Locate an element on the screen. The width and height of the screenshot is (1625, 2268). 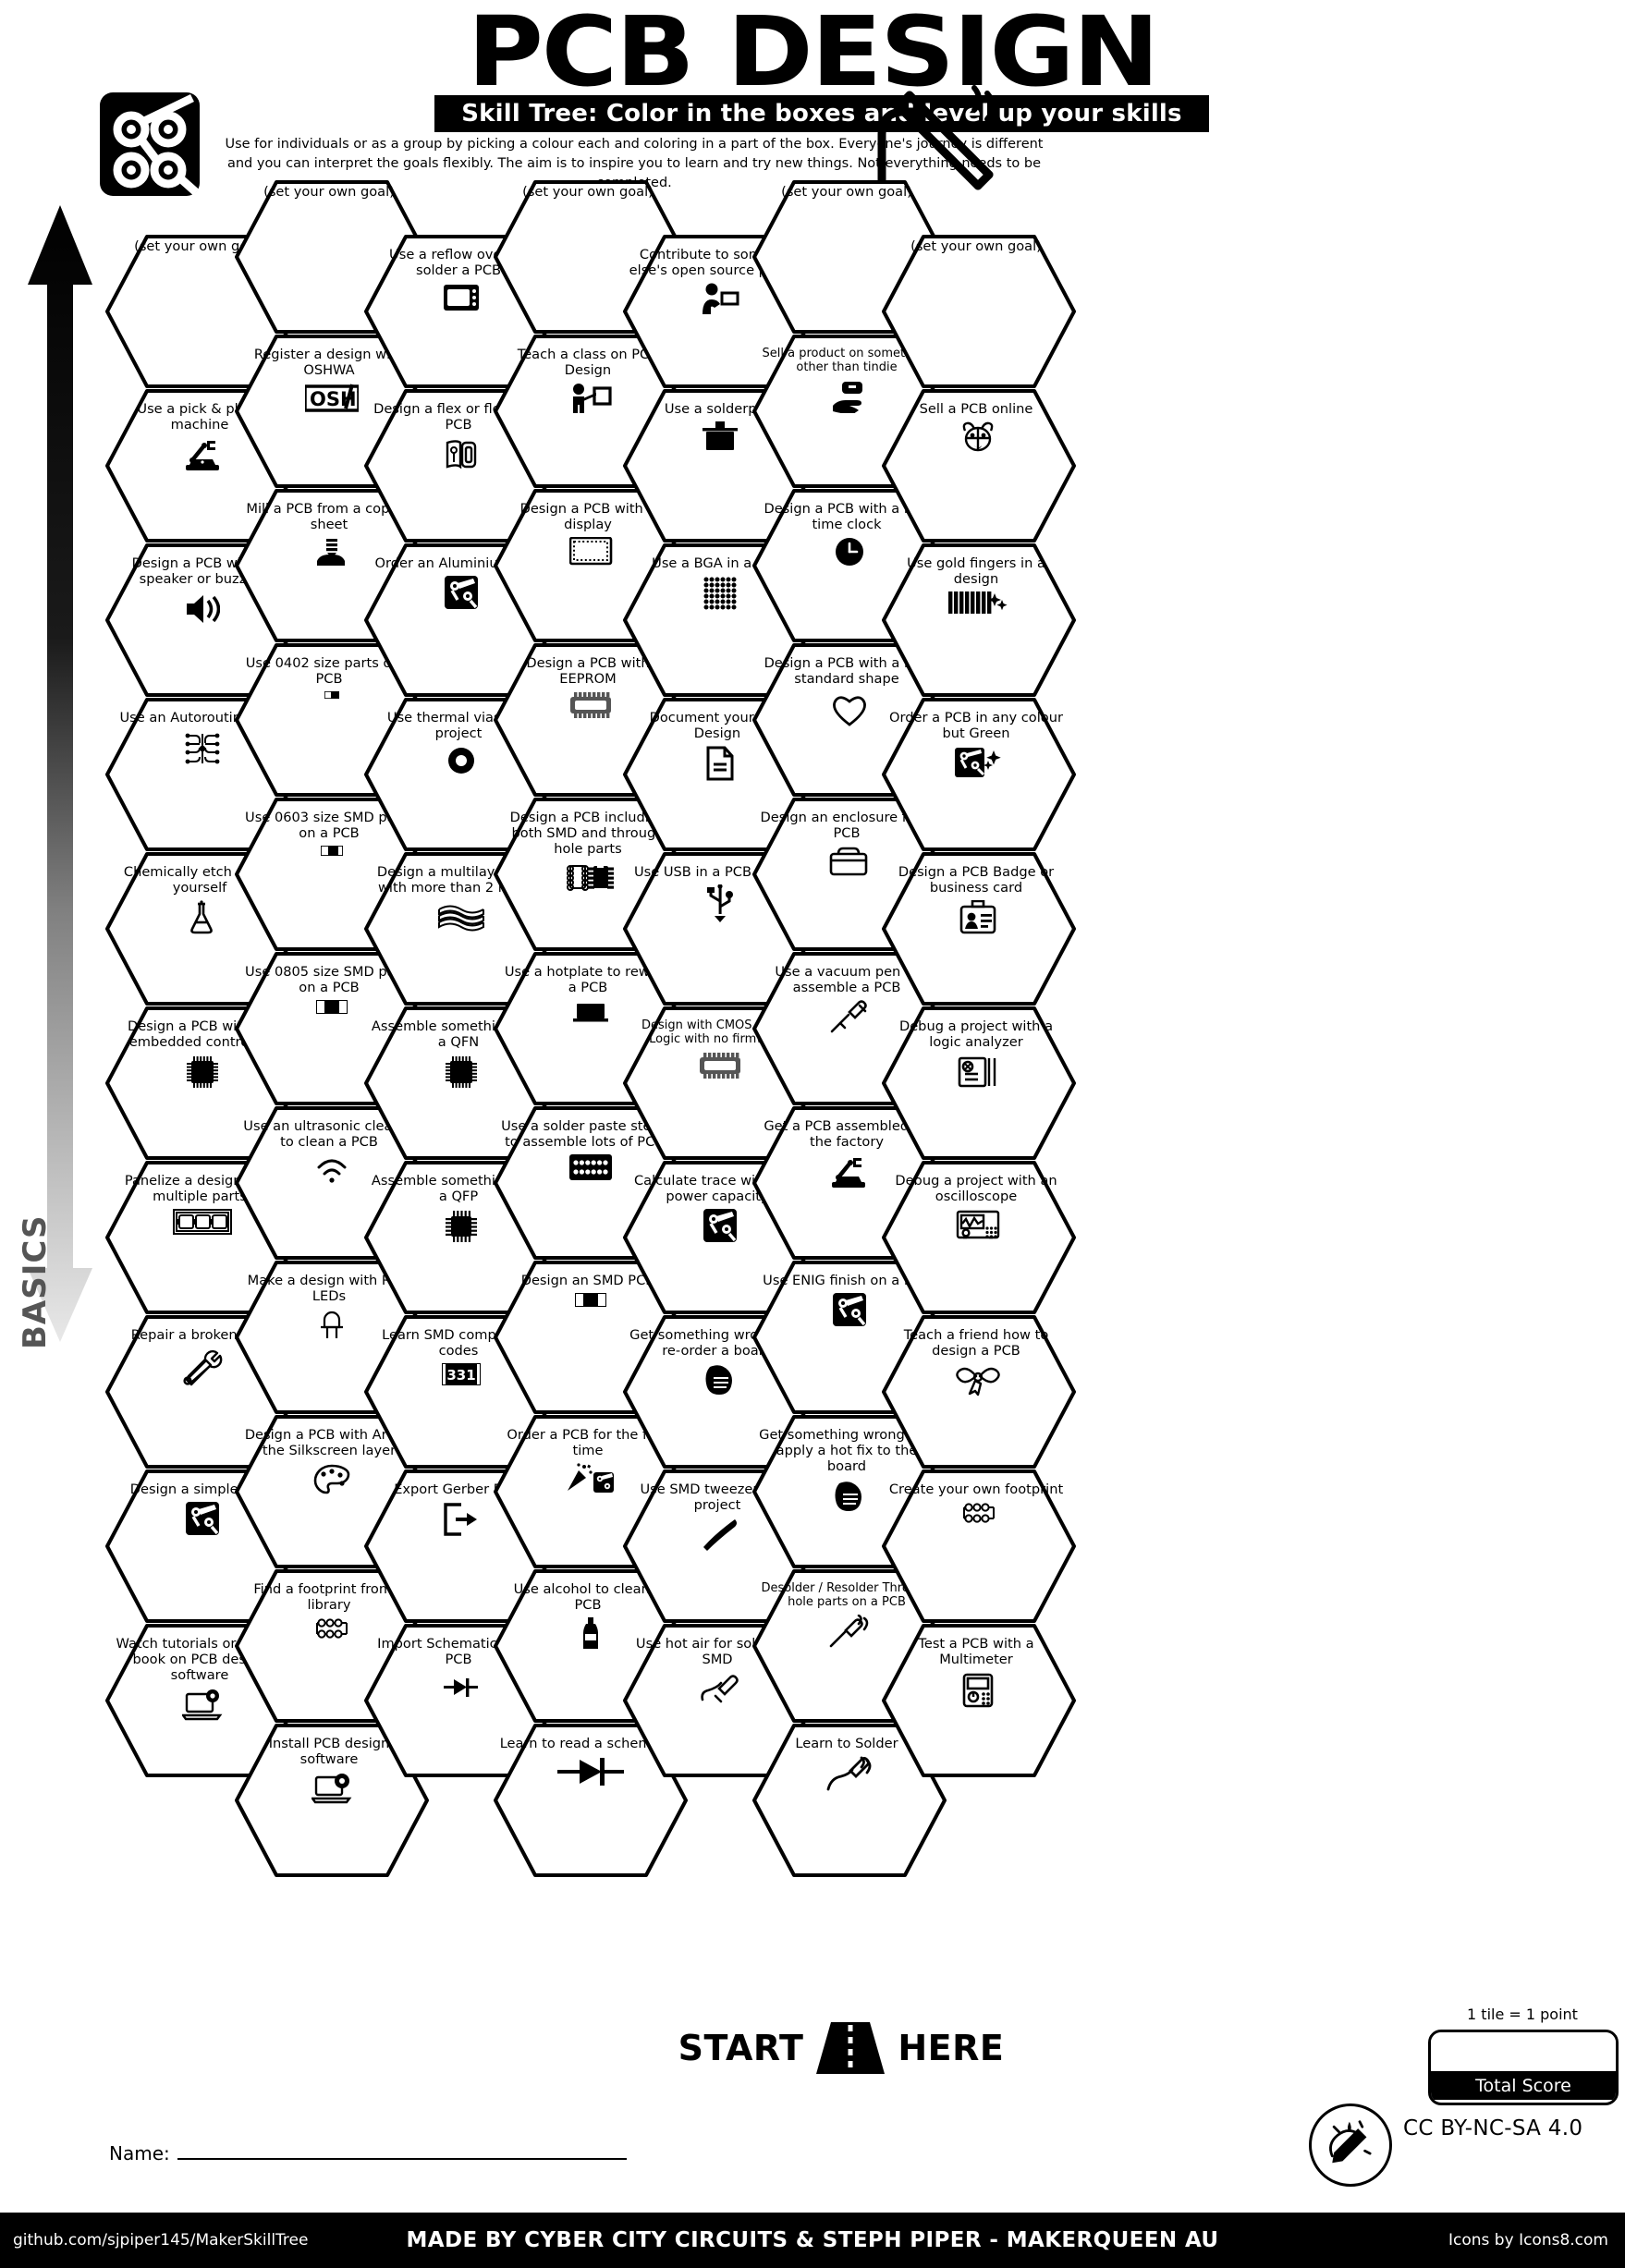
skill-tile-label: Use a vacuum pen to assemble a PCB is located at coordinates (847, 980).